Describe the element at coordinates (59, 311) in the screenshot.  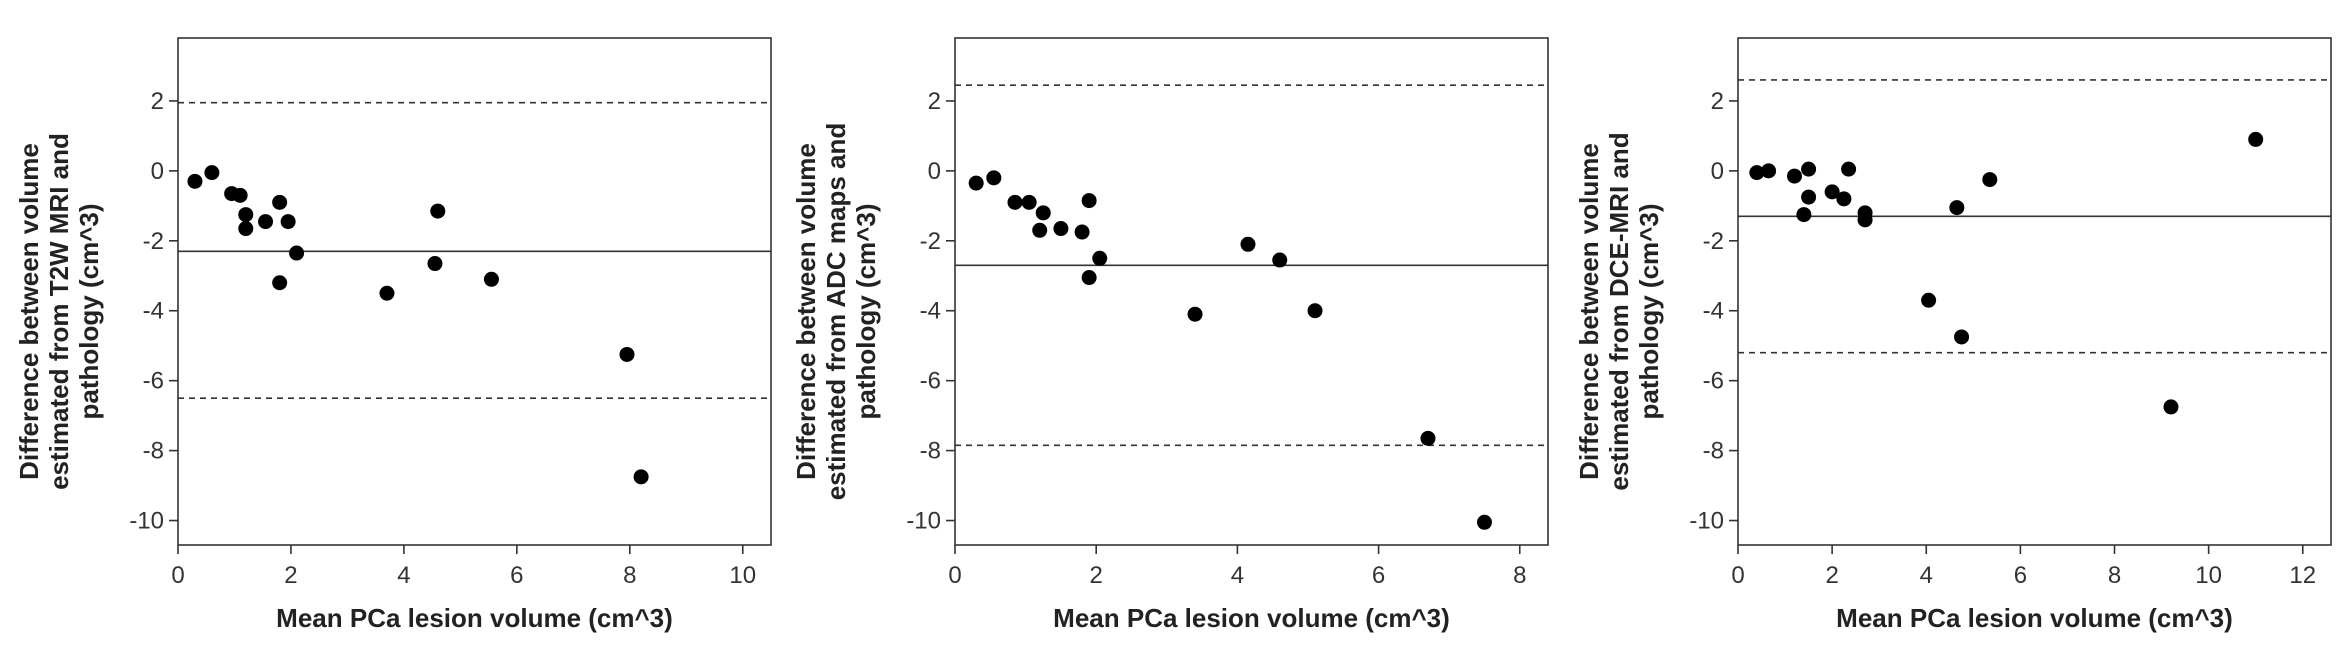
I see `y-axis-label-line: estimated from T2W MRI and` at that location.